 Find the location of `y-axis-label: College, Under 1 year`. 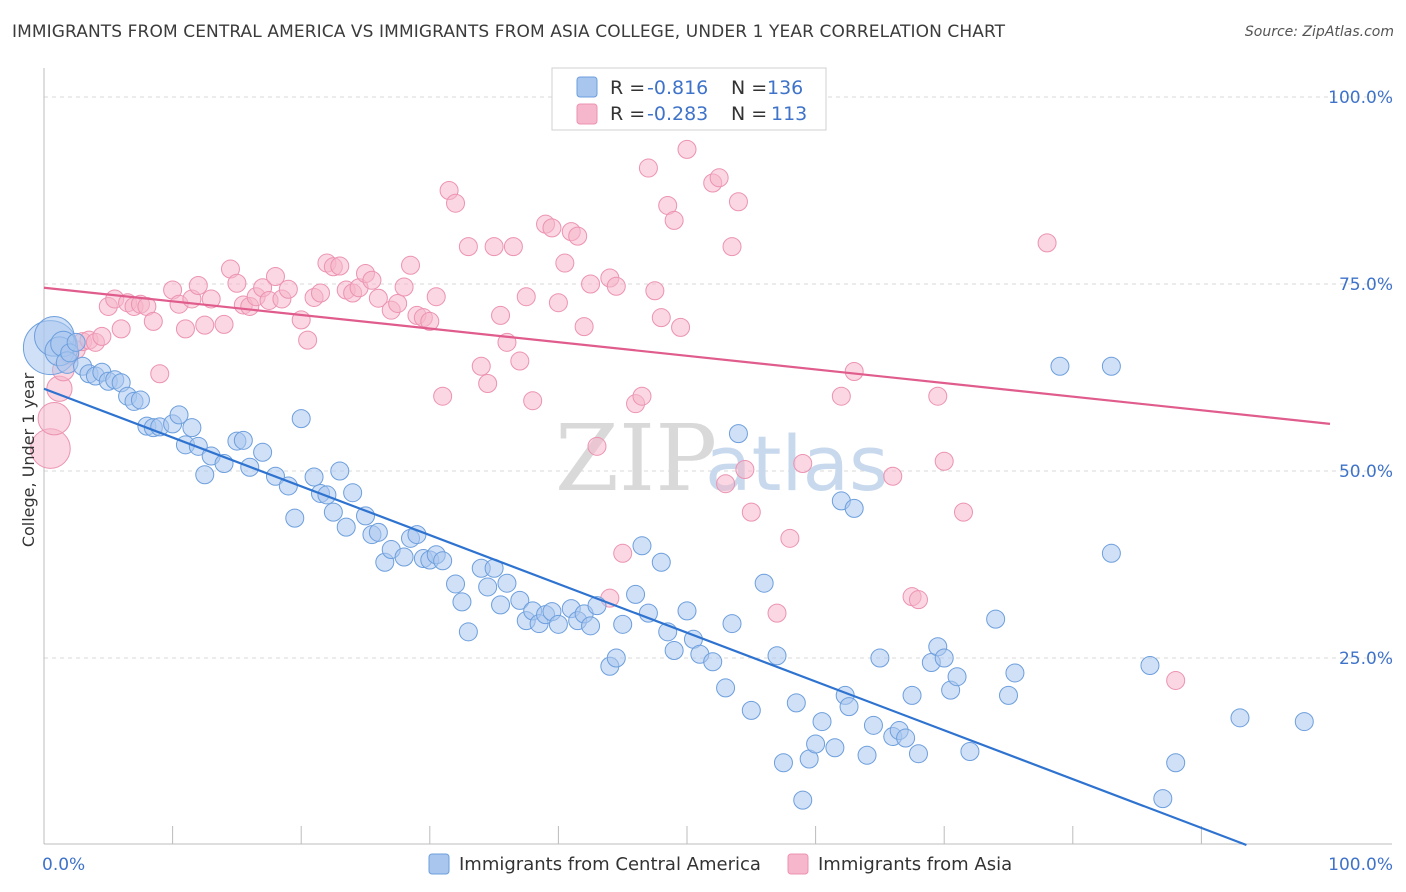

y-axis-label: College, Under 1 year is located at coordinates (28, 459).